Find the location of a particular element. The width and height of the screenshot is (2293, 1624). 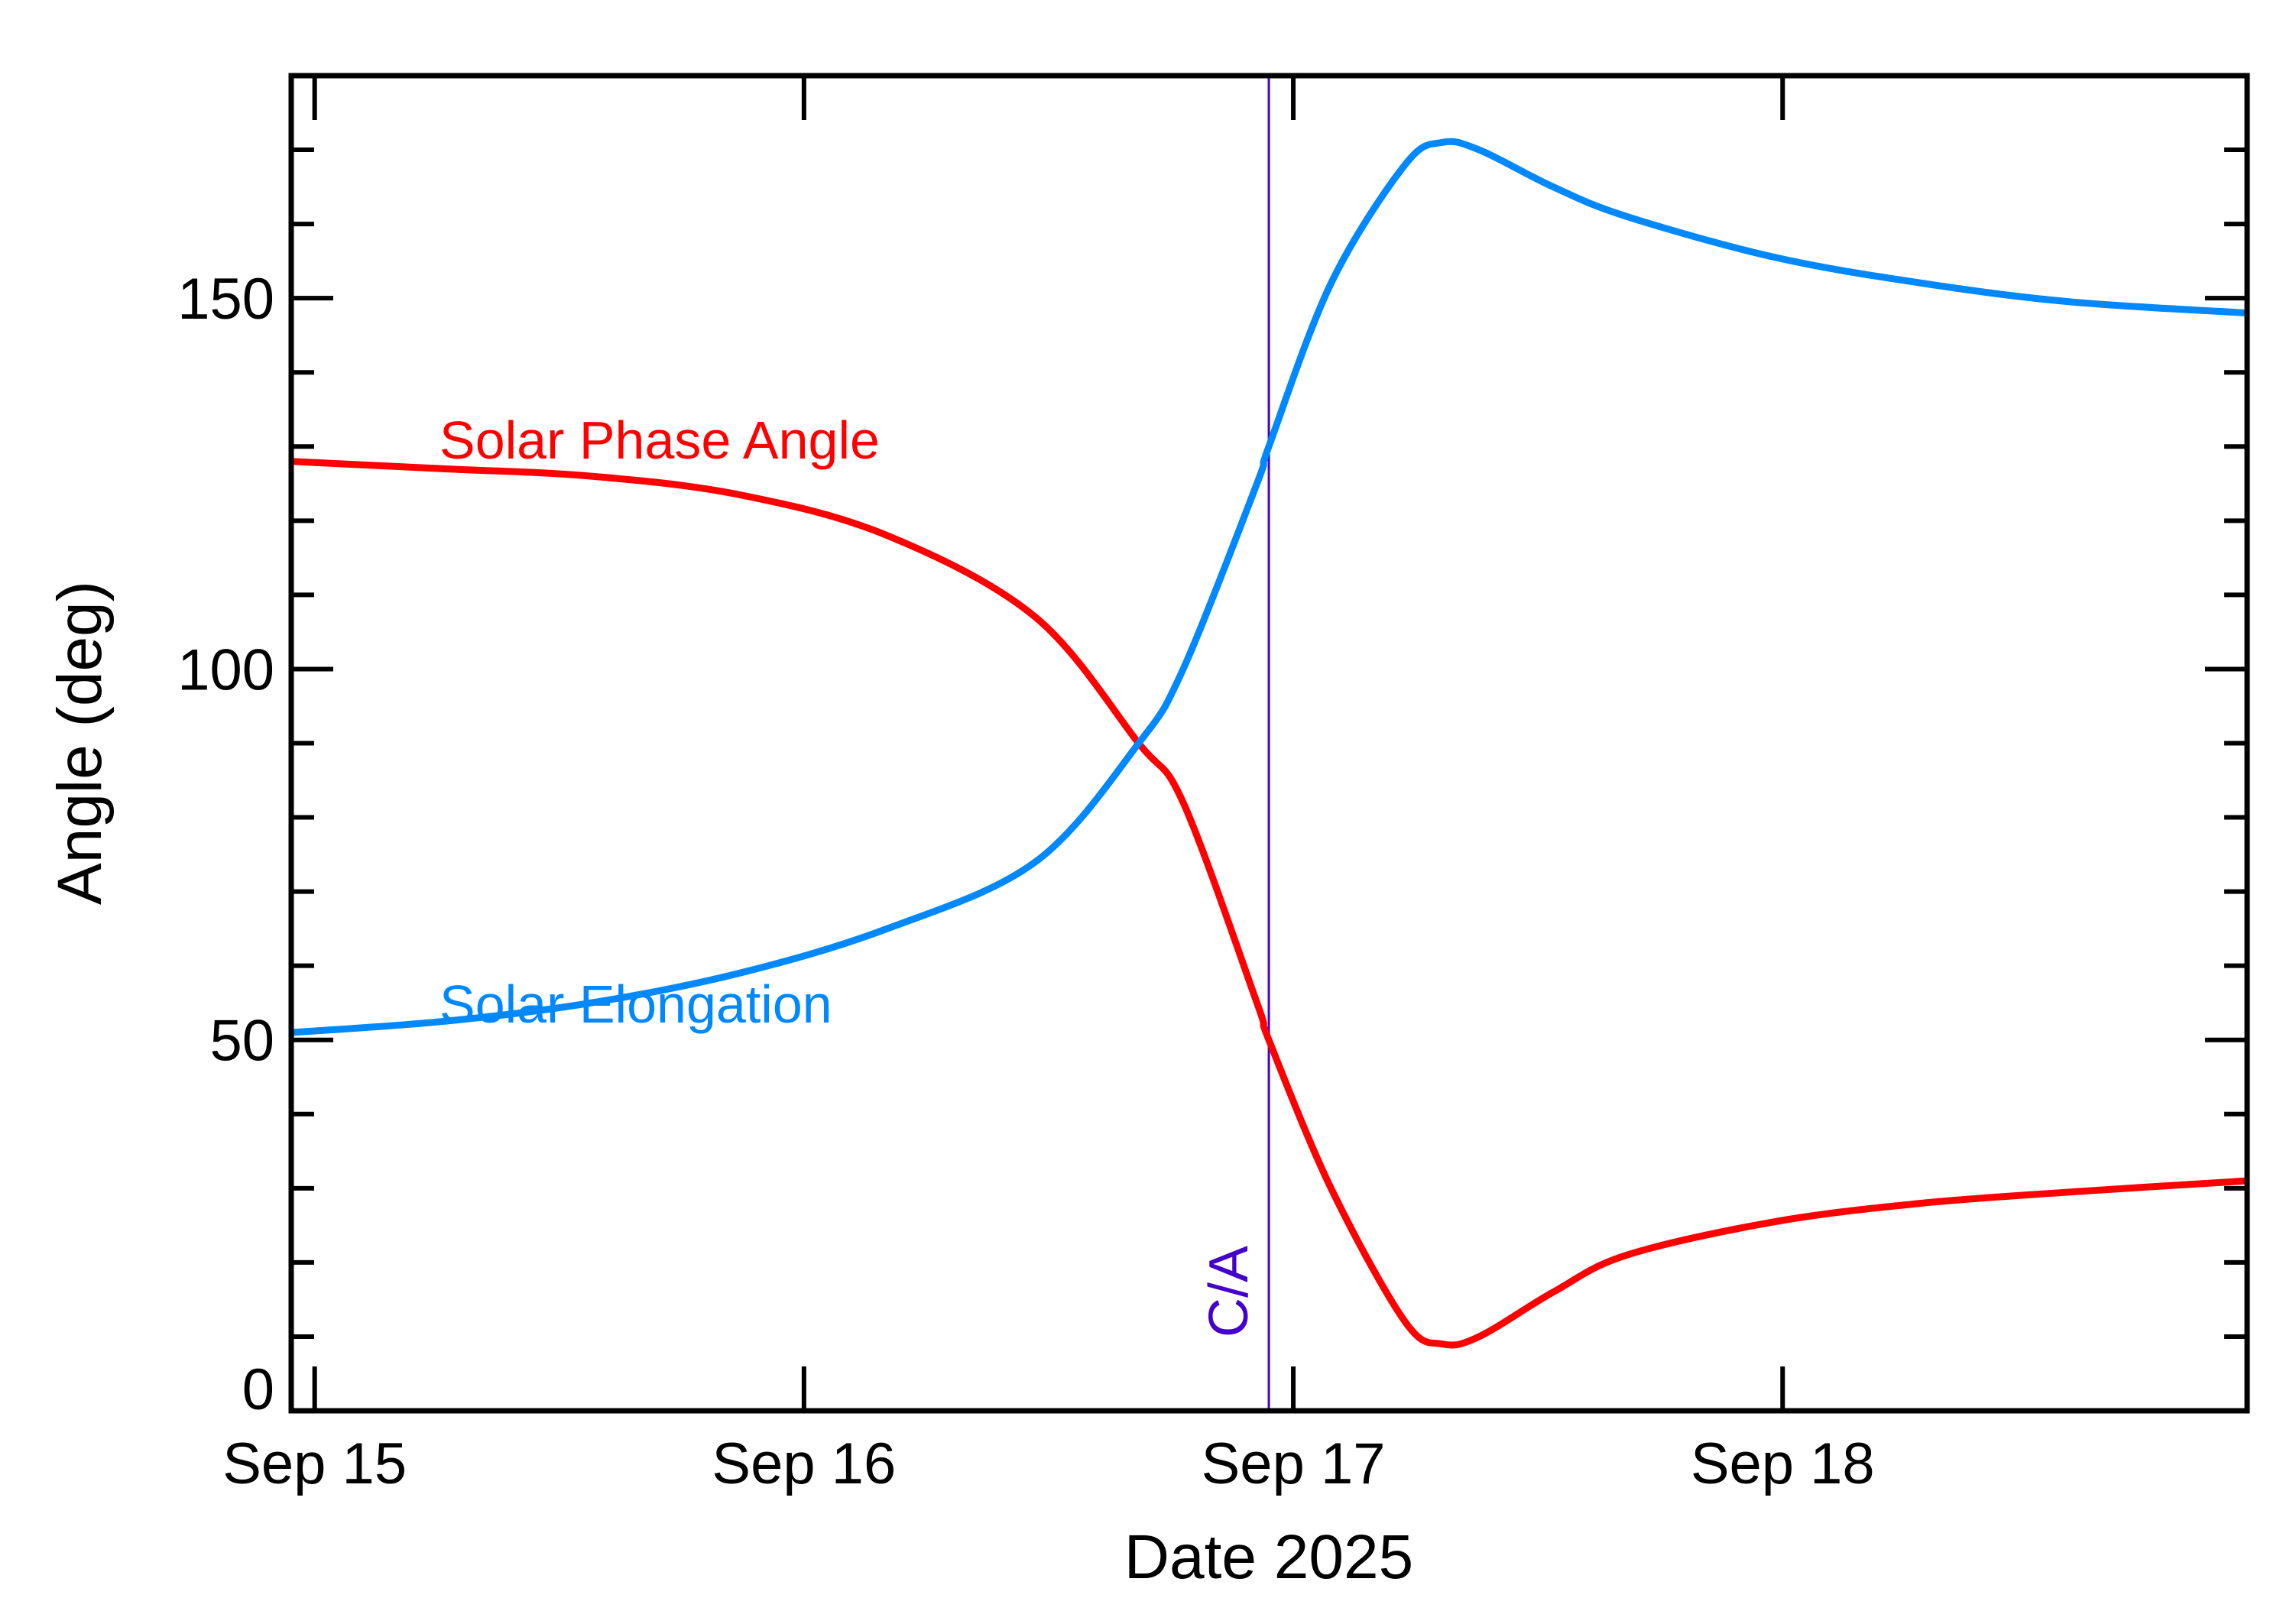

series-label-solar-elongation: Solar Elongation is located at coordinates (635, 1004).